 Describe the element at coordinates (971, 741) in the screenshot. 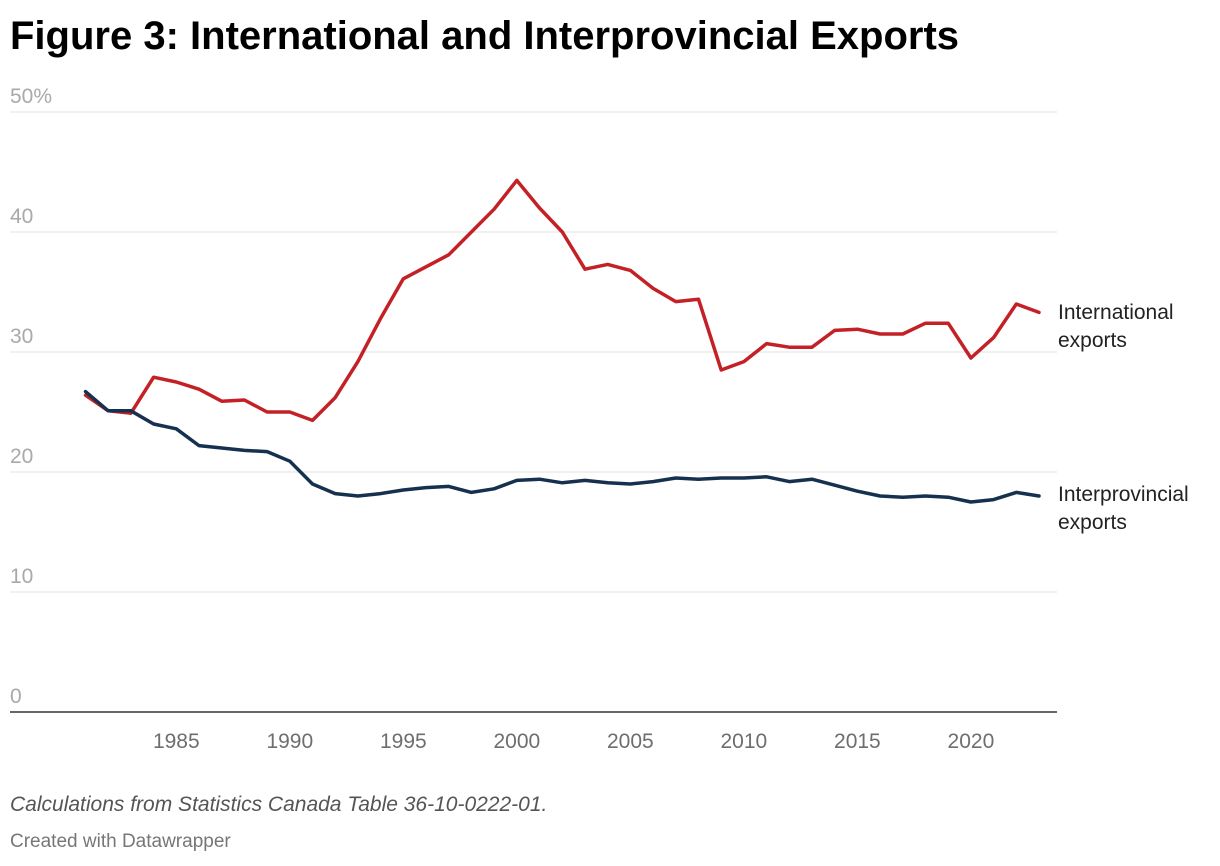

I see `x-tick-label-2020: 2020` at that location.